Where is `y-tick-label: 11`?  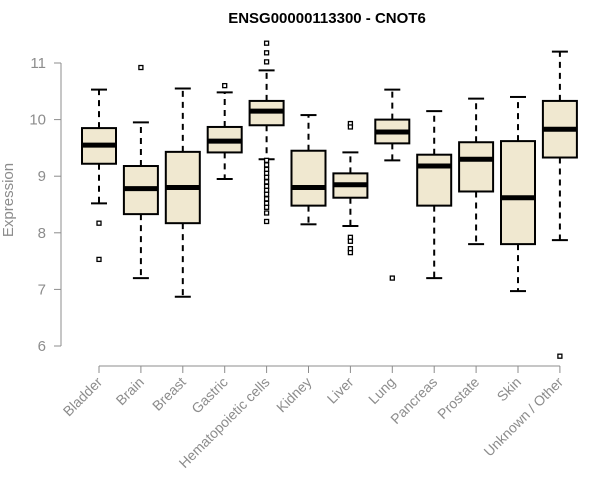
y-tick-label: 11 is located at coordinates (38, 63).